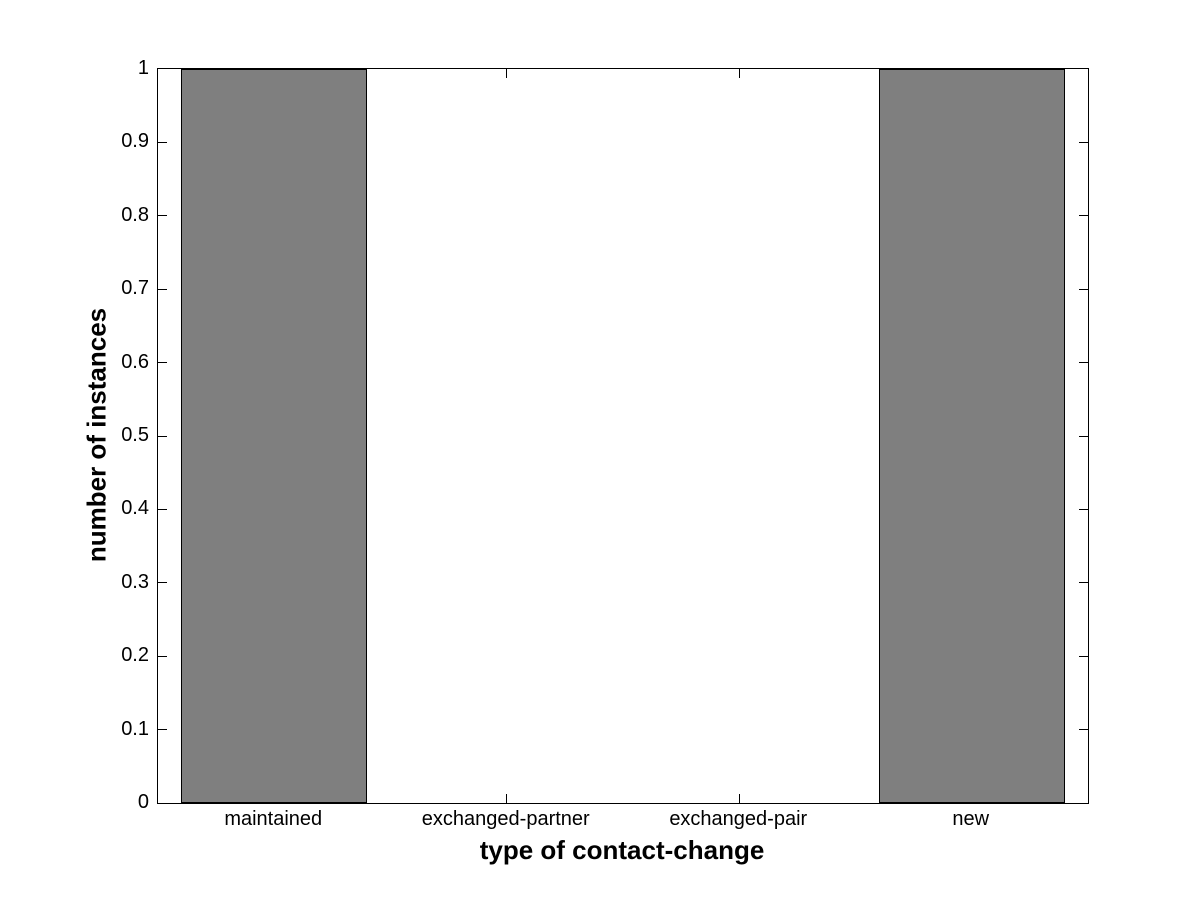  Describe the element at coordinates (135, 655) in the screenshot. I see `y-tick-label: 0.2` at that location.